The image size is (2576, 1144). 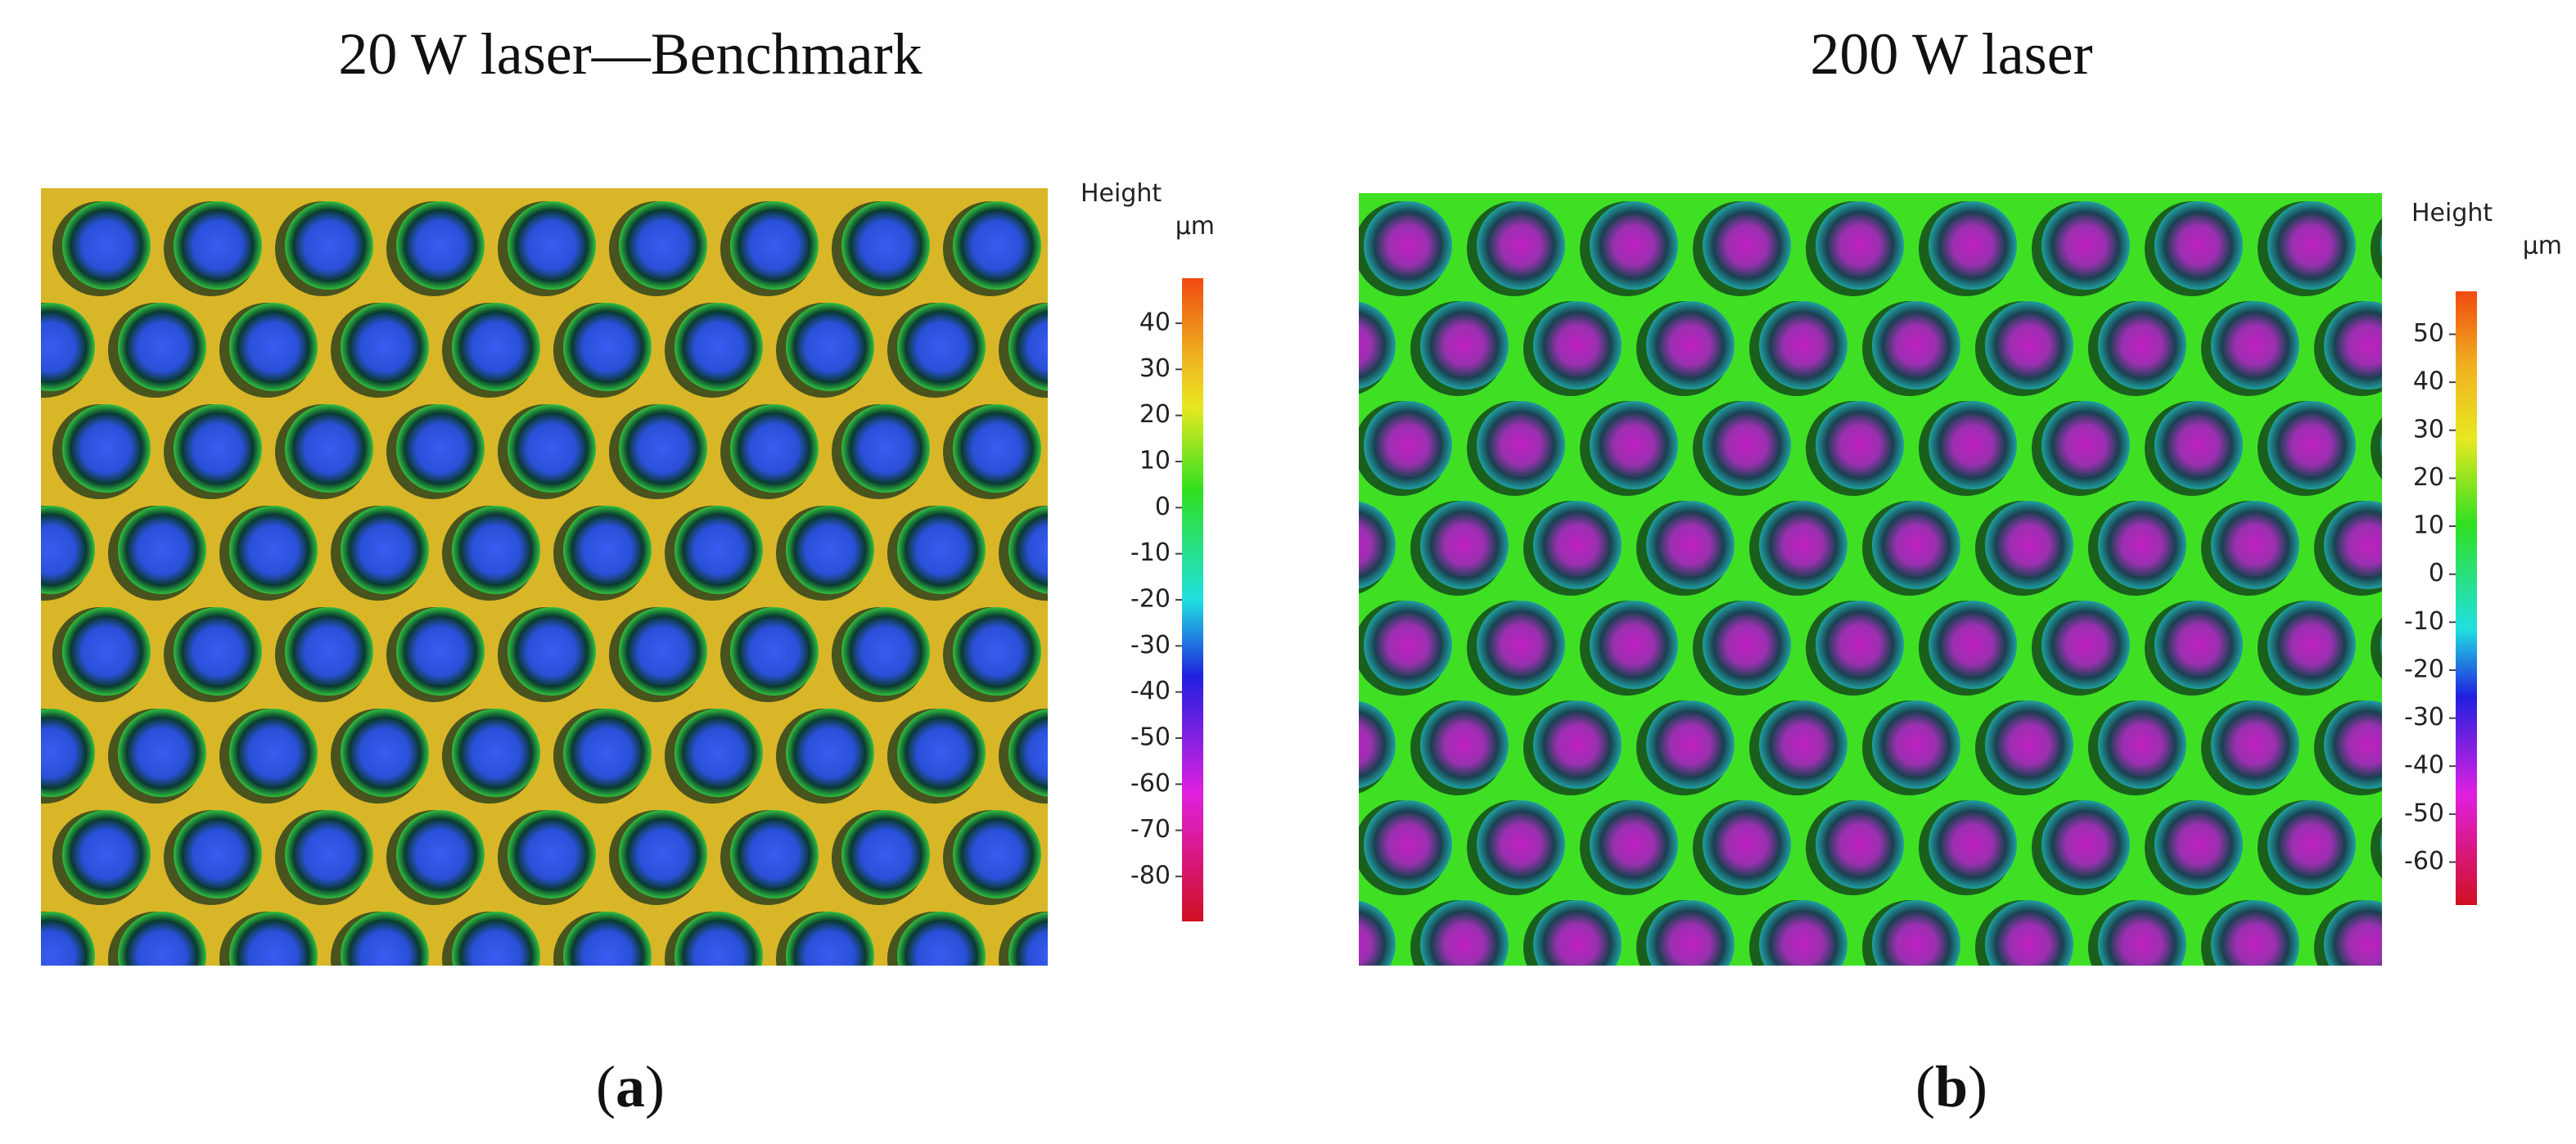 What do you see at coordinates (1951, 1086) in the screenshot?
I see `caption-letter: b` at bounding box center [1951, 1086].